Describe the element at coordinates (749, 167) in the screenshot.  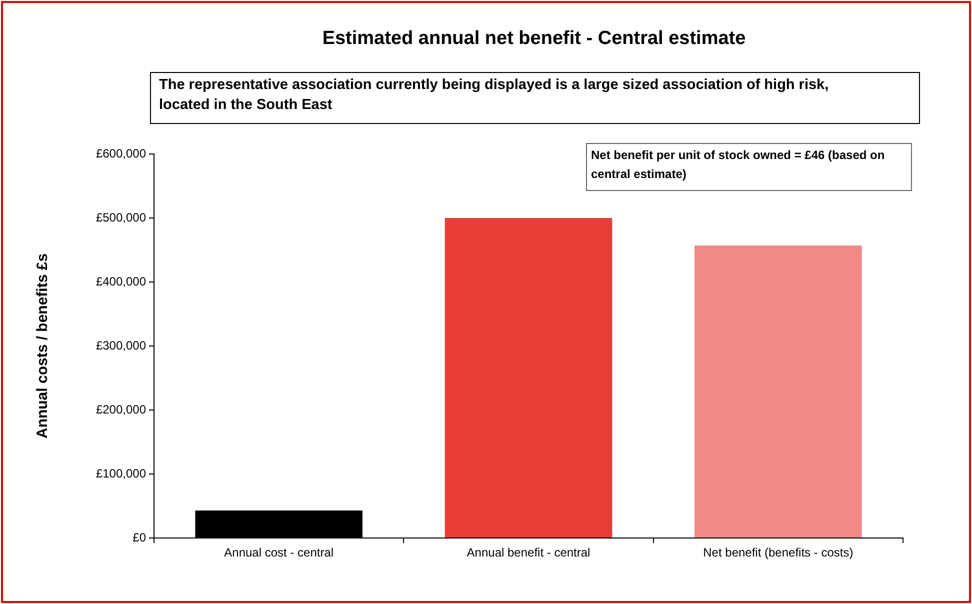
I see `annotation: Net benefit per unit of stock owned = £46 (based on central estimate)` at that location.